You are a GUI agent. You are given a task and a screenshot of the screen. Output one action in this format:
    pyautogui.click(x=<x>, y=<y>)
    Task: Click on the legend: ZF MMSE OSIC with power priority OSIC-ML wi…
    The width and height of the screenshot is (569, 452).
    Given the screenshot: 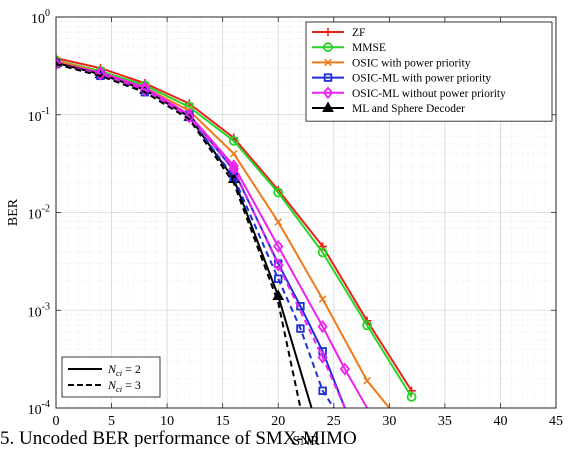 What is the action you would take?
    pyautogui.click(x=429, y=71)
    